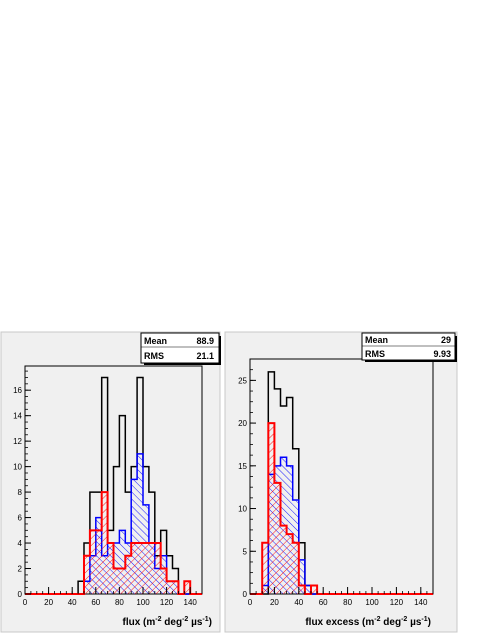  What do you see at coordinates (20, 543) in the screenshot?
I see `y-tick-label: 4` at bounding box center [20, 543].